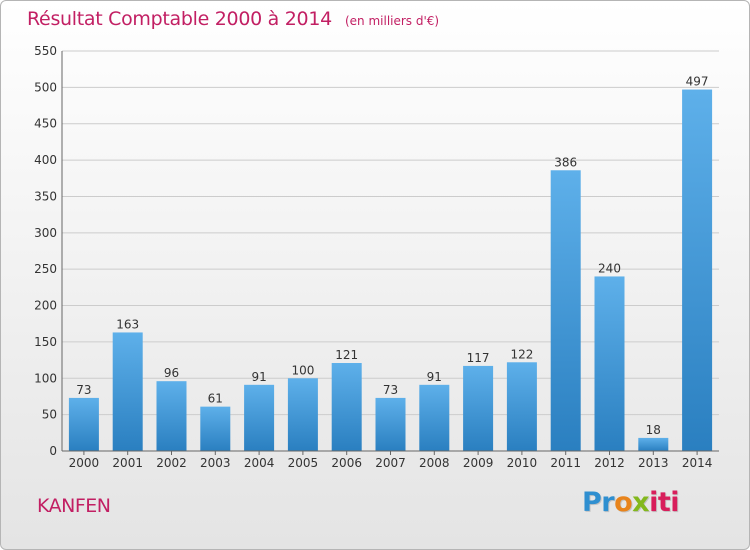  What do you see at coordinates (127, 324) in the screenshot?
I see `value-label: 163` at bounding box center [127, 324].